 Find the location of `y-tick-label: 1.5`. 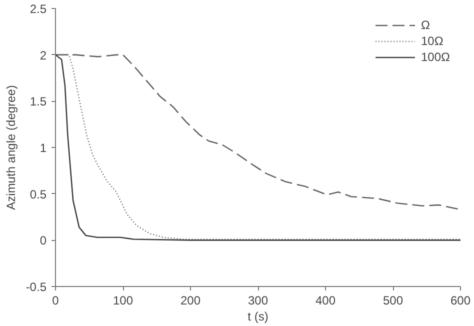

y-tick-label: 1.5 is located at coordinates (38, 101).